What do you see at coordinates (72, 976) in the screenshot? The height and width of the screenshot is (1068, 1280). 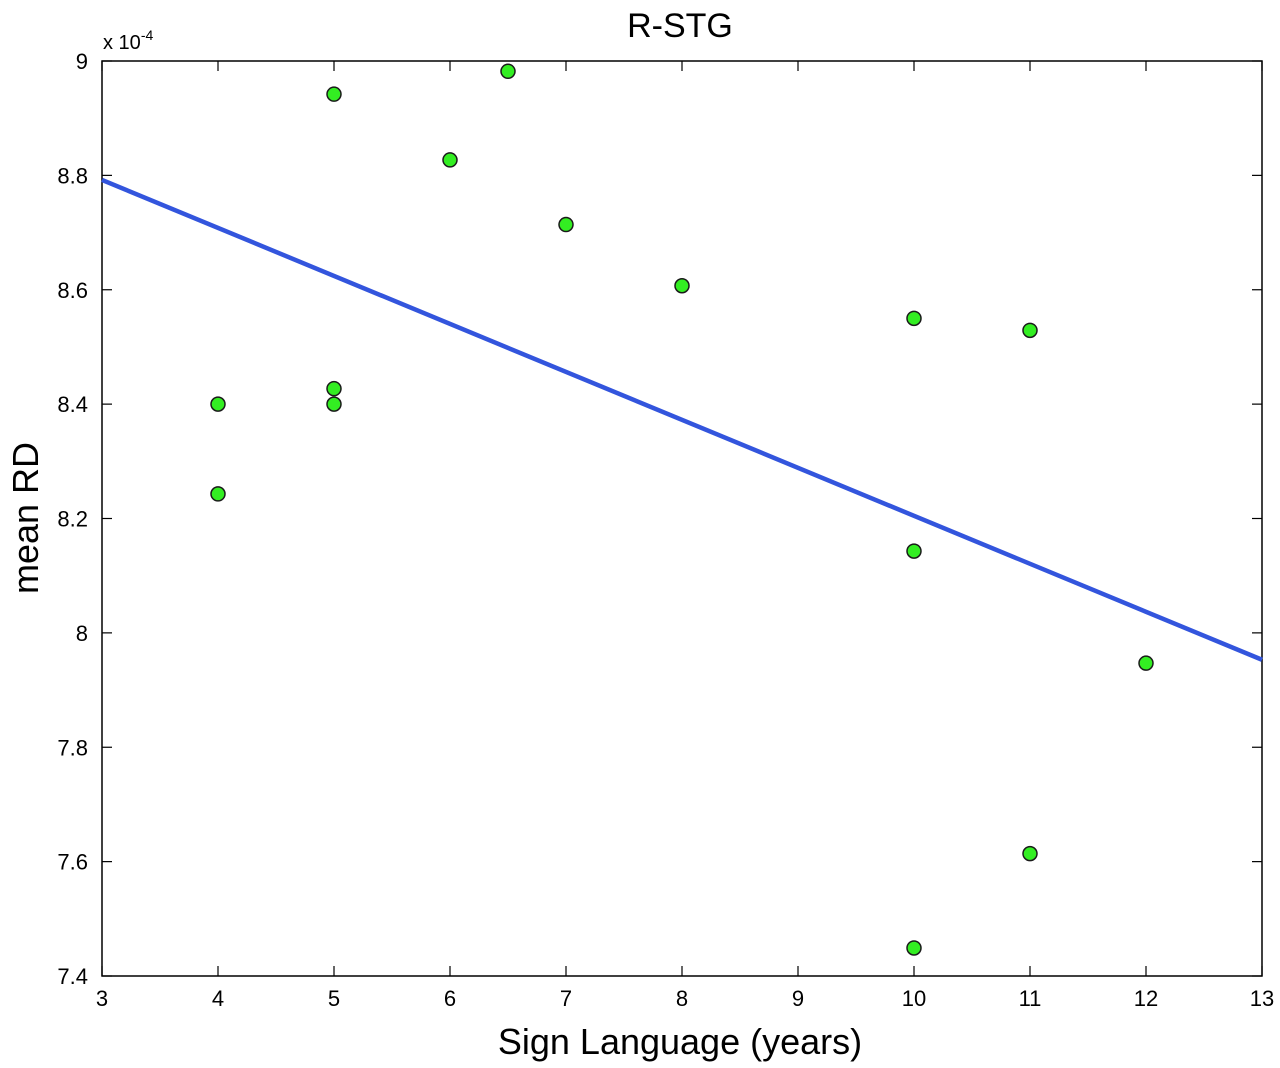 I see `y-tick-label: 7.4` at bounding box center [72, 976].